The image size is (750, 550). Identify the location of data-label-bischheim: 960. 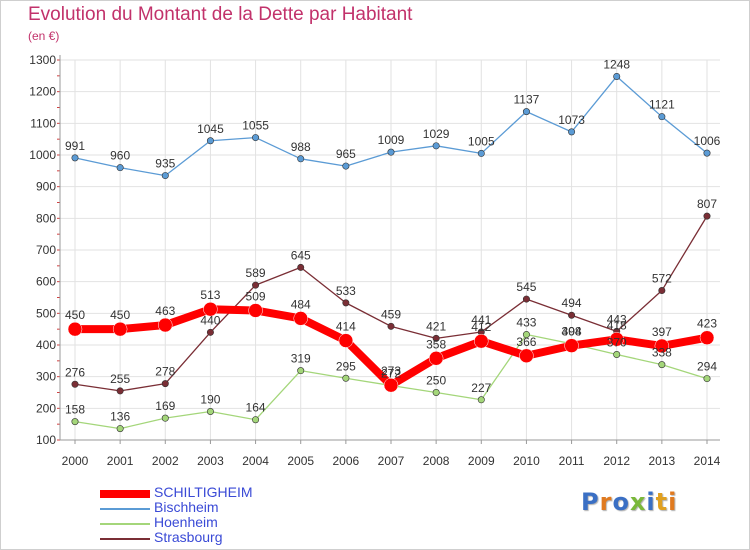
(120, 156).